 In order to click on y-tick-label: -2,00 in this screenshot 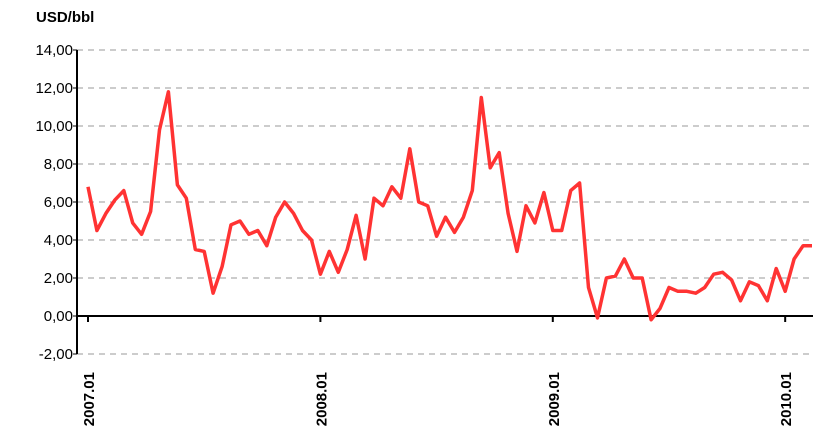, I will do `click(56, 354)`.